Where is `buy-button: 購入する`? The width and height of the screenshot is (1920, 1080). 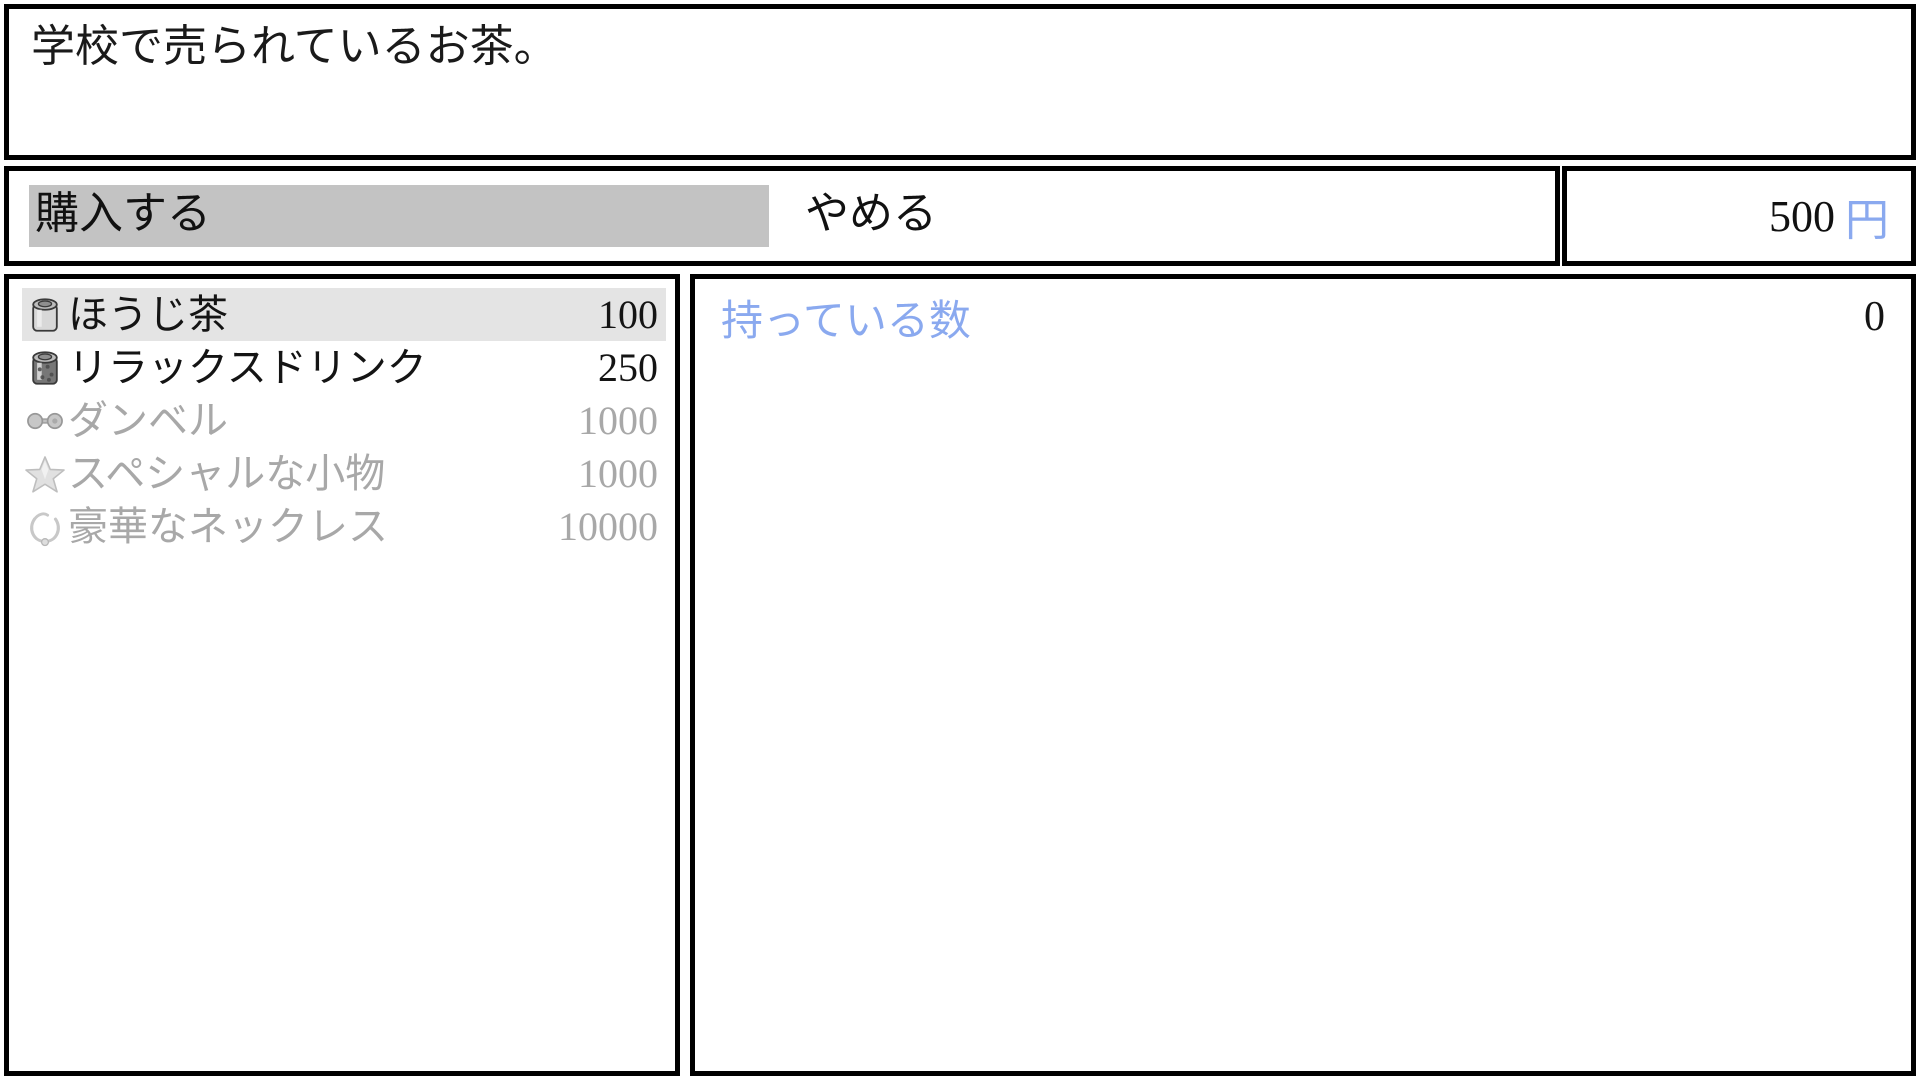 buy-button: 購入する is located at coordinates (399, 216).